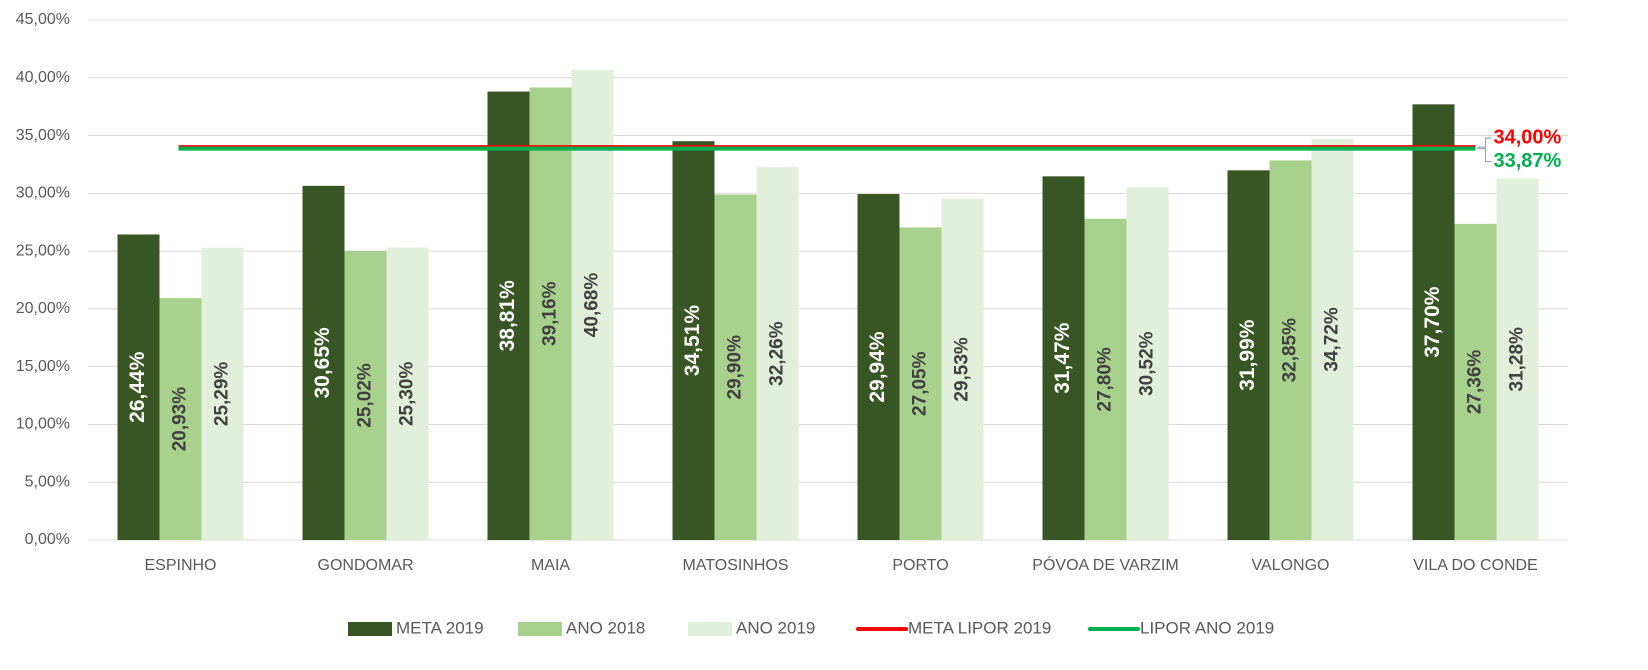 This screenshot has height=670, width=1648. I want to click on data-label: 34,51%, so click(692, 341).